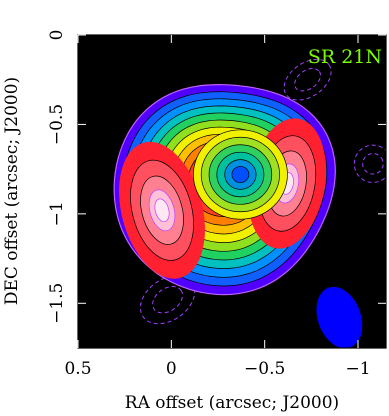 The width and height of the screenshot is (389, 416). Describe the element at coordinates (12, 191) in the screenshot. I see `y-axis-label: DEC offset (arcsec; J2000)` at that location.